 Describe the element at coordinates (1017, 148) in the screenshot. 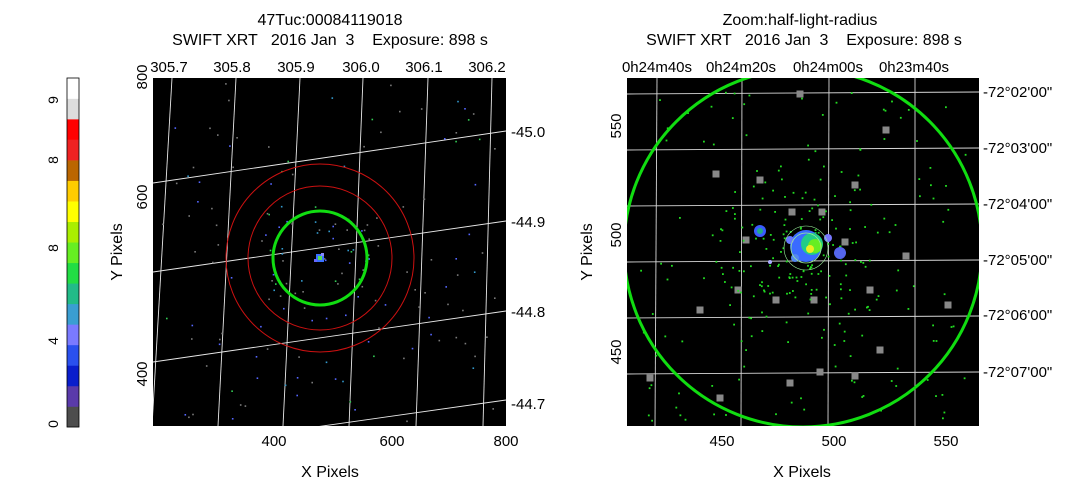

I see `right-right-tick-label: -72°03'00"` at that location.